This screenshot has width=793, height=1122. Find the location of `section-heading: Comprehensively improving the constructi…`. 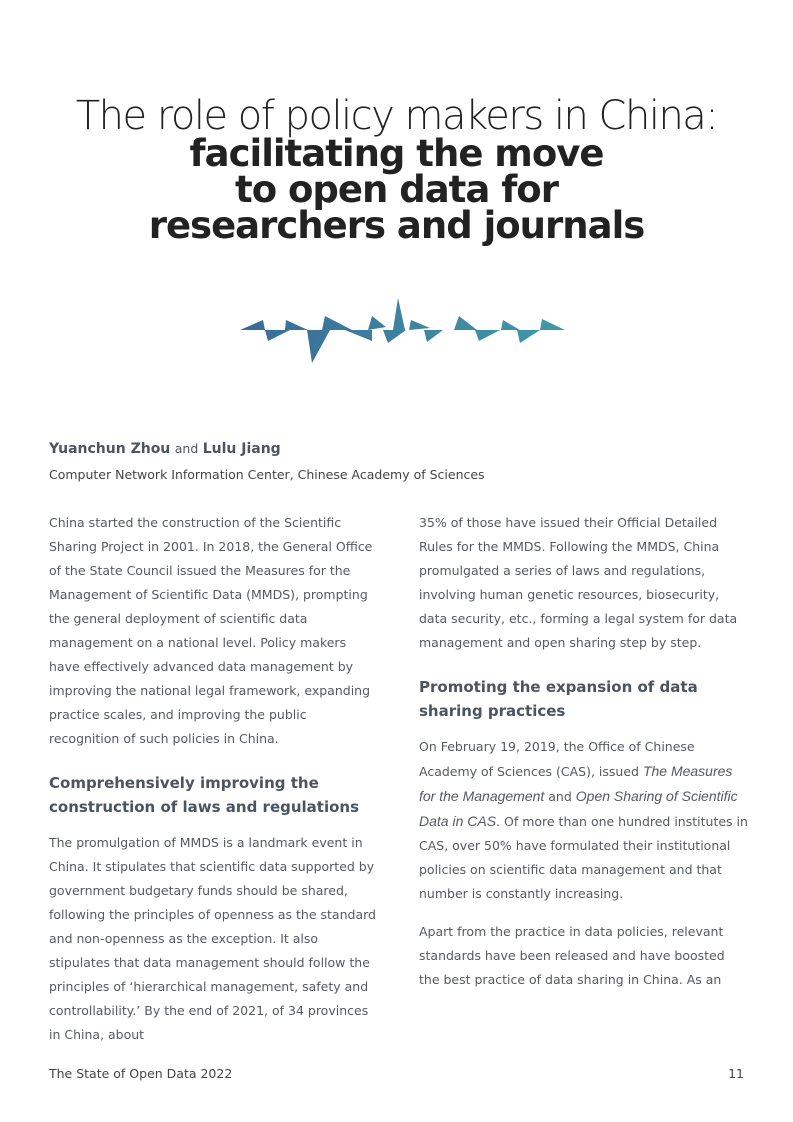

section-heading: Comprehensively improving the constructi… is located at coordinates (204, 795).